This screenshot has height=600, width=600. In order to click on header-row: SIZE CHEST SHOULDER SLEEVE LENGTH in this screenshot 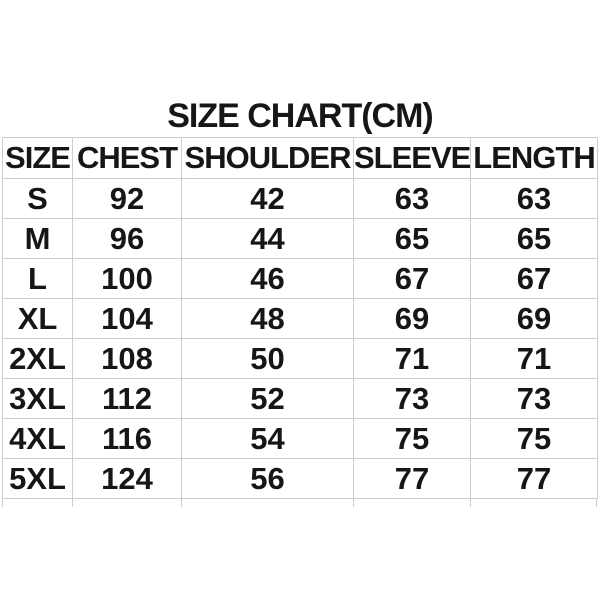, I will do `click(300, 158)`.